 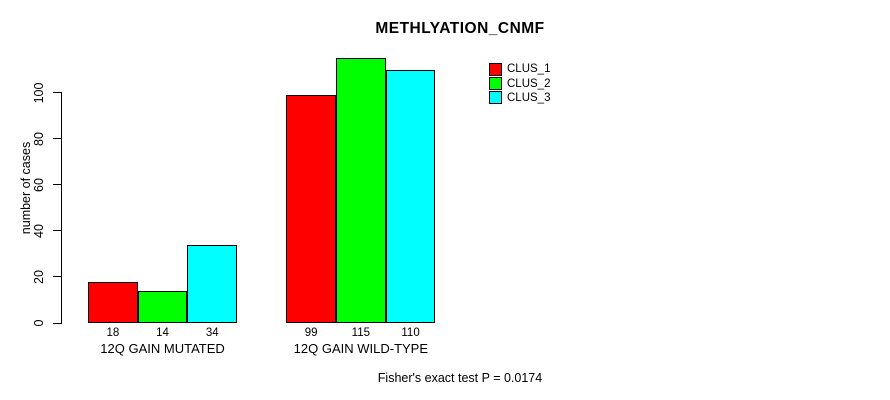 What do you see at coordinates (39, 93) in the screenshot?
I see `y-axis-tick-label: 100` at bounding box center [39, 93].